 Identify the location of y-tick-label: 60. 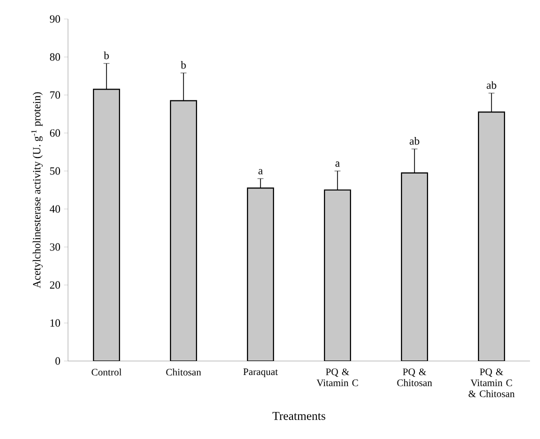
(55, 133).